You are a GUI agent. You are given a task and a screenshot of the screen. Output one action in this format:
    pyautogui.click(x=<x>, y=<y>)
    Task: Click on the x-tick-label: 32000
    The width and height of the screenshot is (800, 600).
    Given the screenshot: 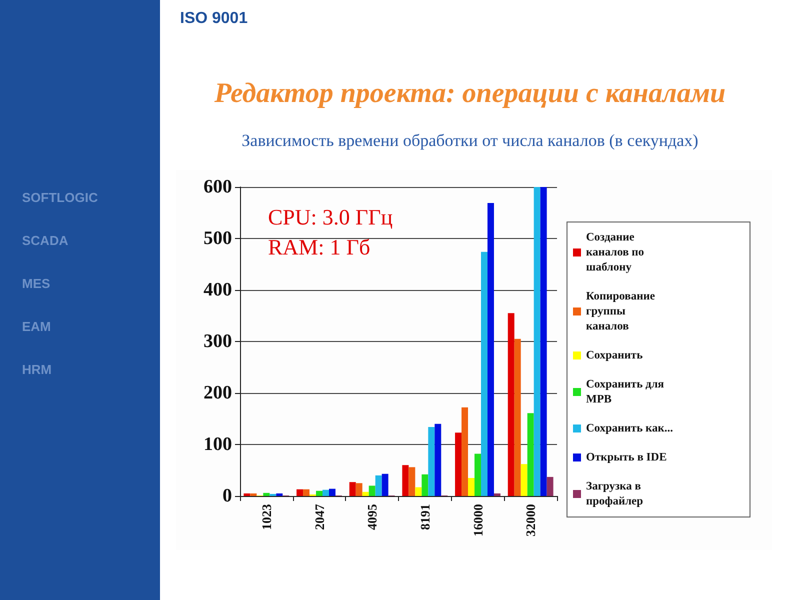 What is the action you would take?
    pyautogui.click(x=530, y=520)
    